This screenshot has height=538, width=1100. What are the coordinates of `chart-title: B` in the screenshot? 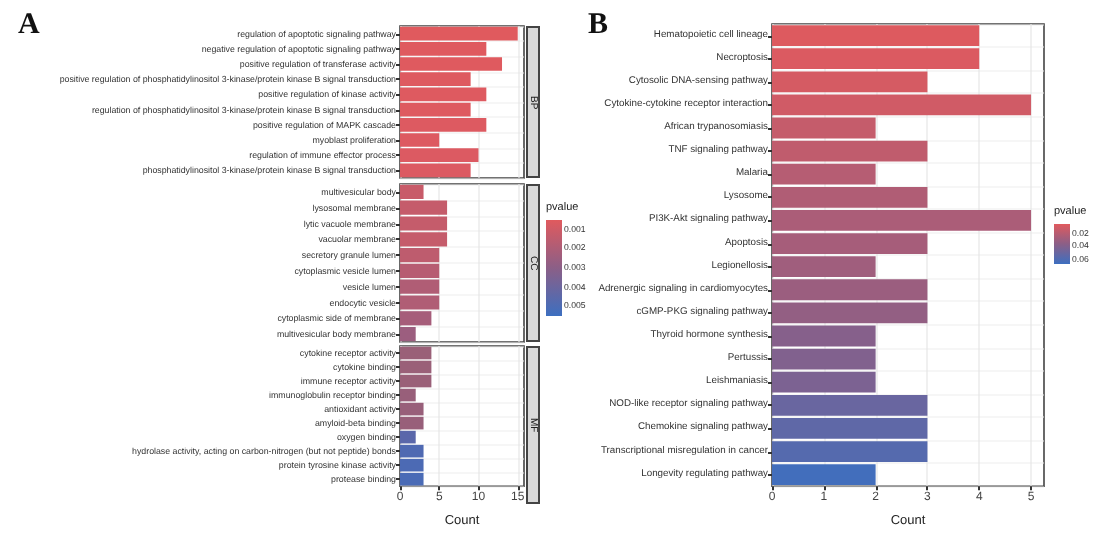 It's located at (598, 25).